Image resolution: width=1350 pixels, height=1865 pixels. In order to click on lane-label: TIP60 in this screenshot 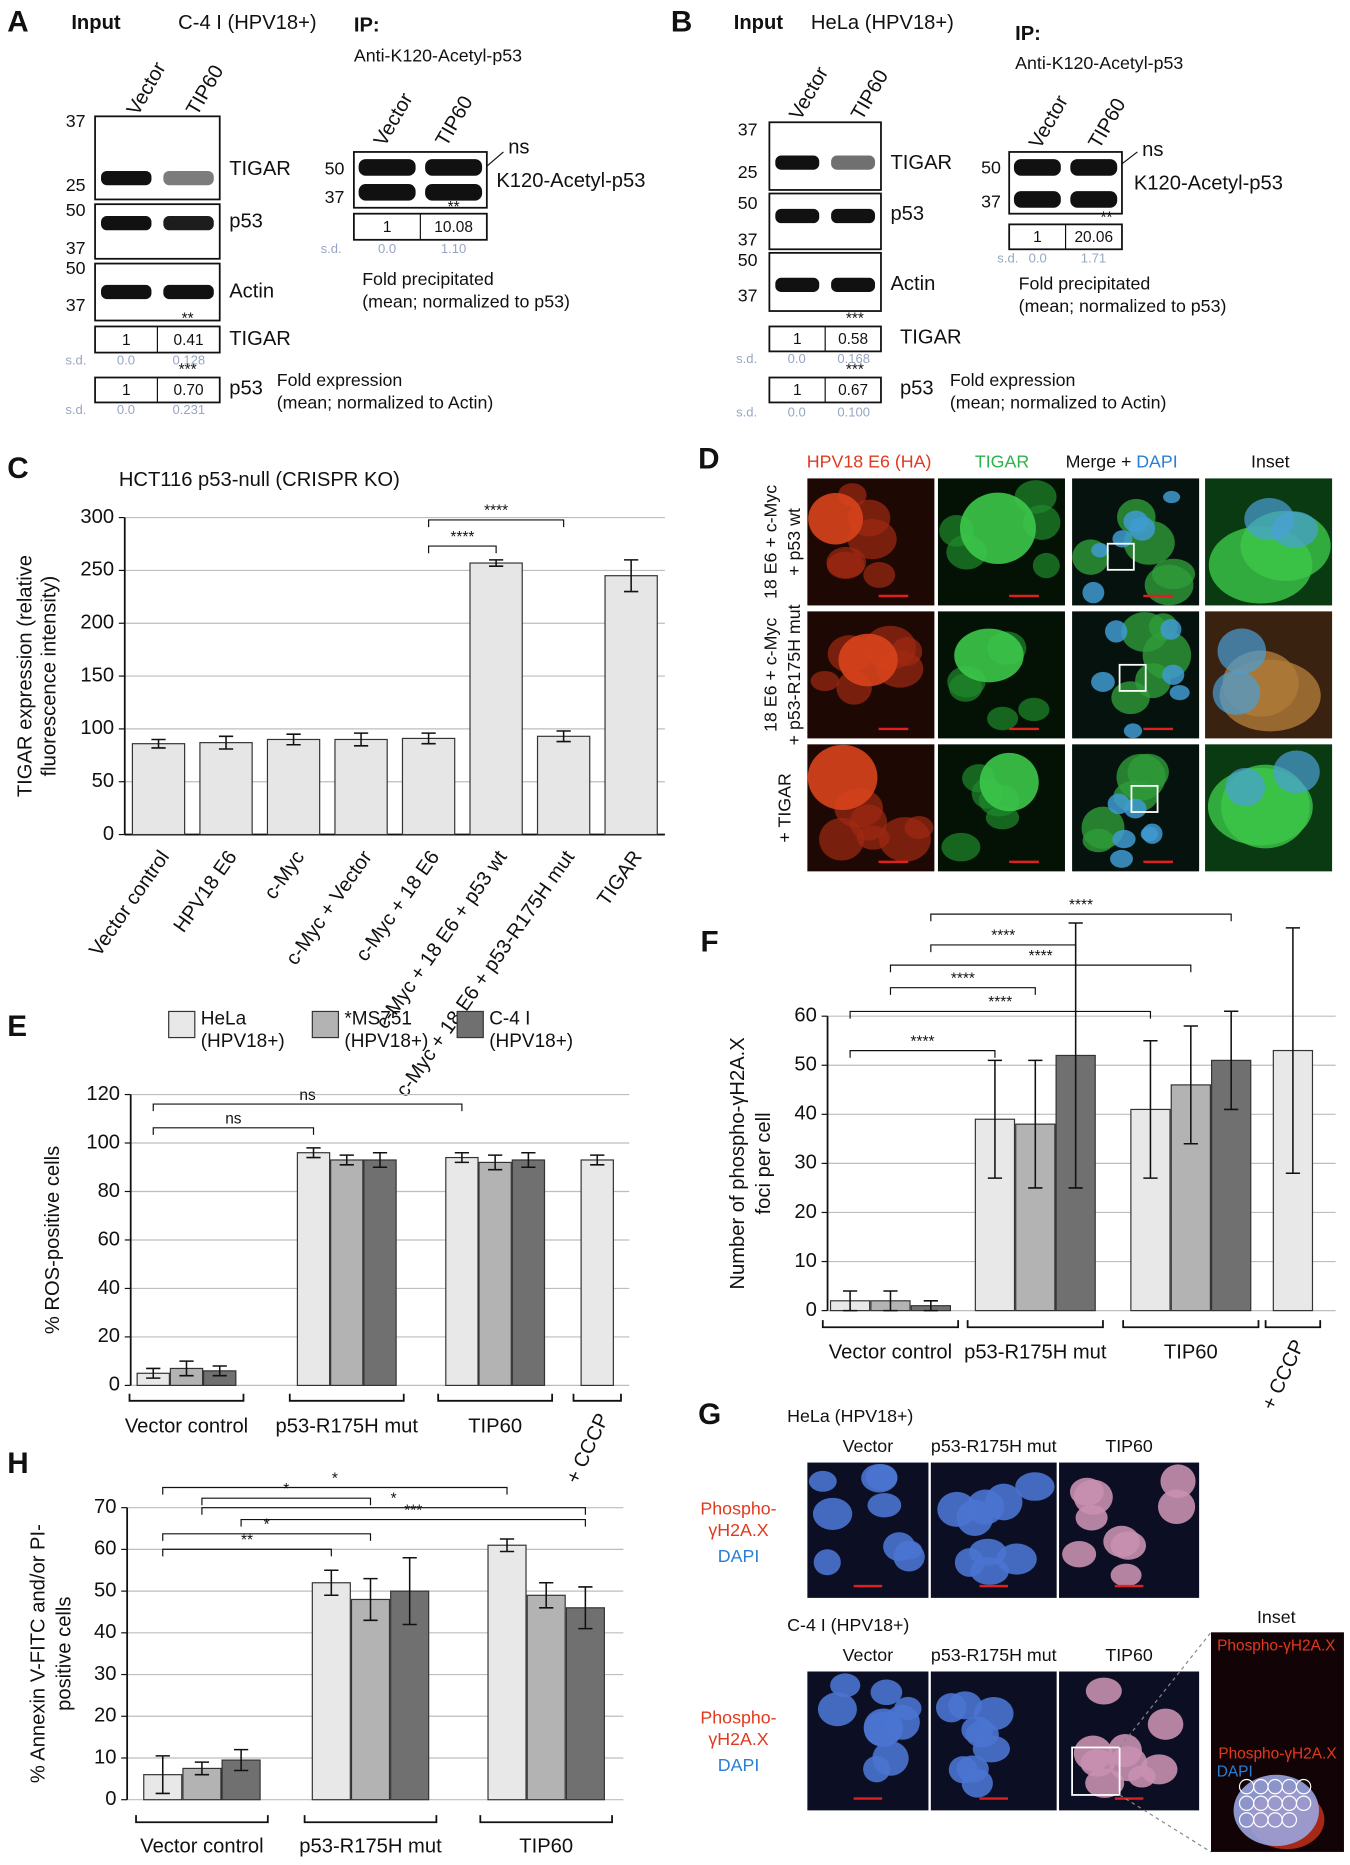, I will do `click(455, 121)`.